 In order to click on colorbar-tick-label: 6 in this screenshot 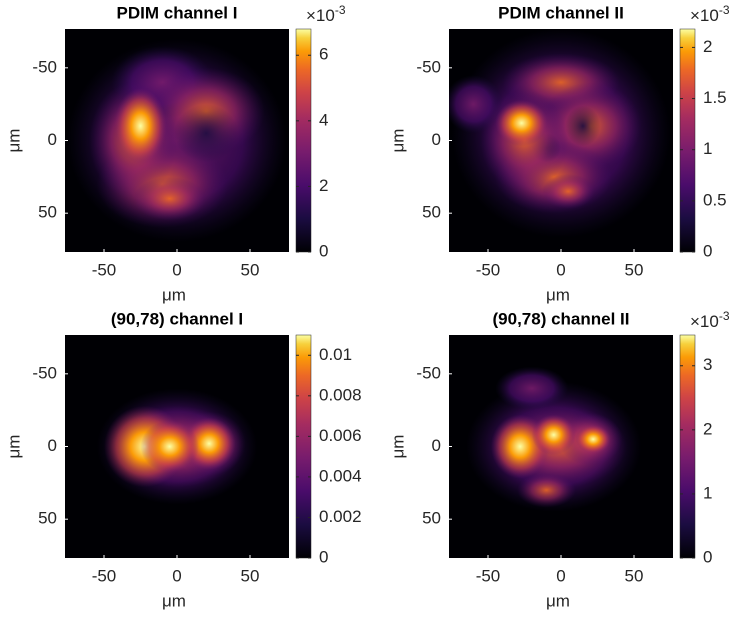, I will do `click(323, 54)`.